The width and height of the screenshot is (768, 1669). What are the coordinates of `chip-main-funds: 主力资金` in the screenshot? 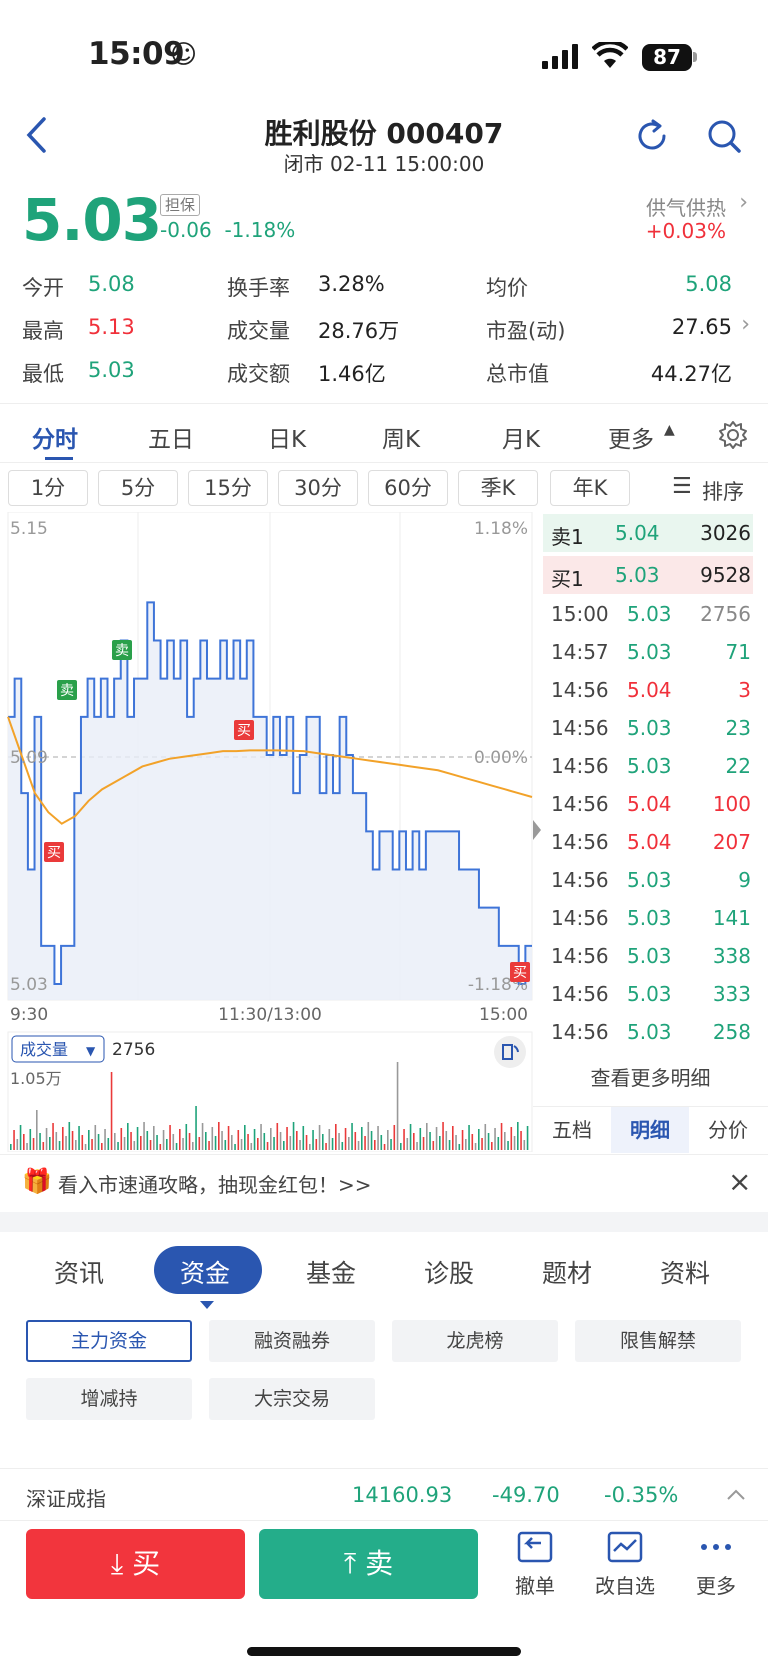 It's located at (109, 1341).